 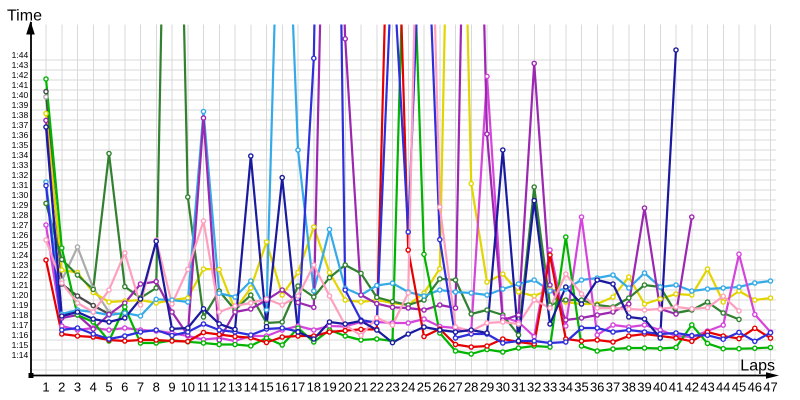 I want to click on svg-text: 3, so click(x=77, y=387).